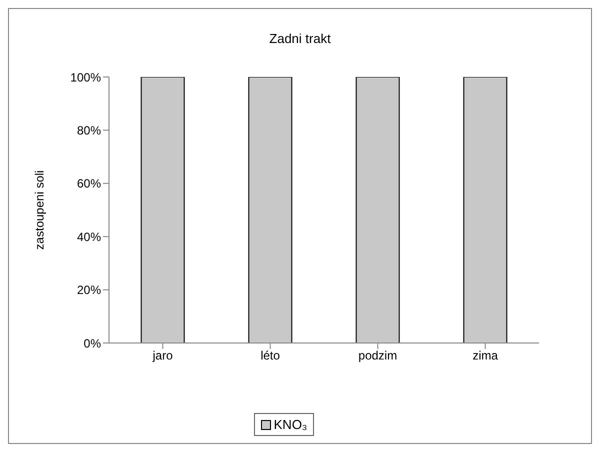 The height and width of the screenshot is (452, 600). I want to click on x-tick-label: zima, so click(485, 355).